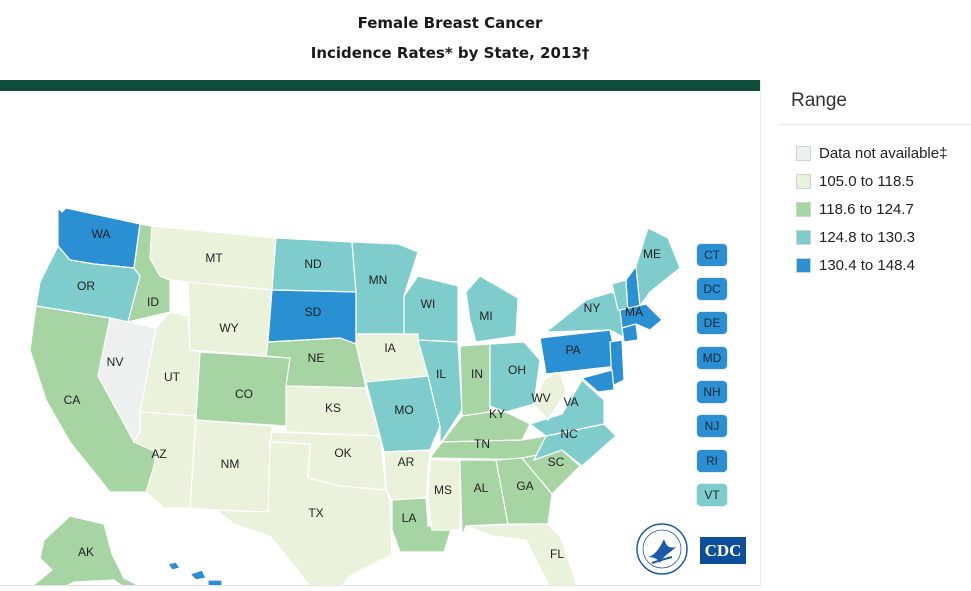 The height and width of the screenshot is (591, 971). What do you see at coordinates (244, 394) in the screenshot?
I see `state-label-CO: CO` at bounding box center [244, 394].